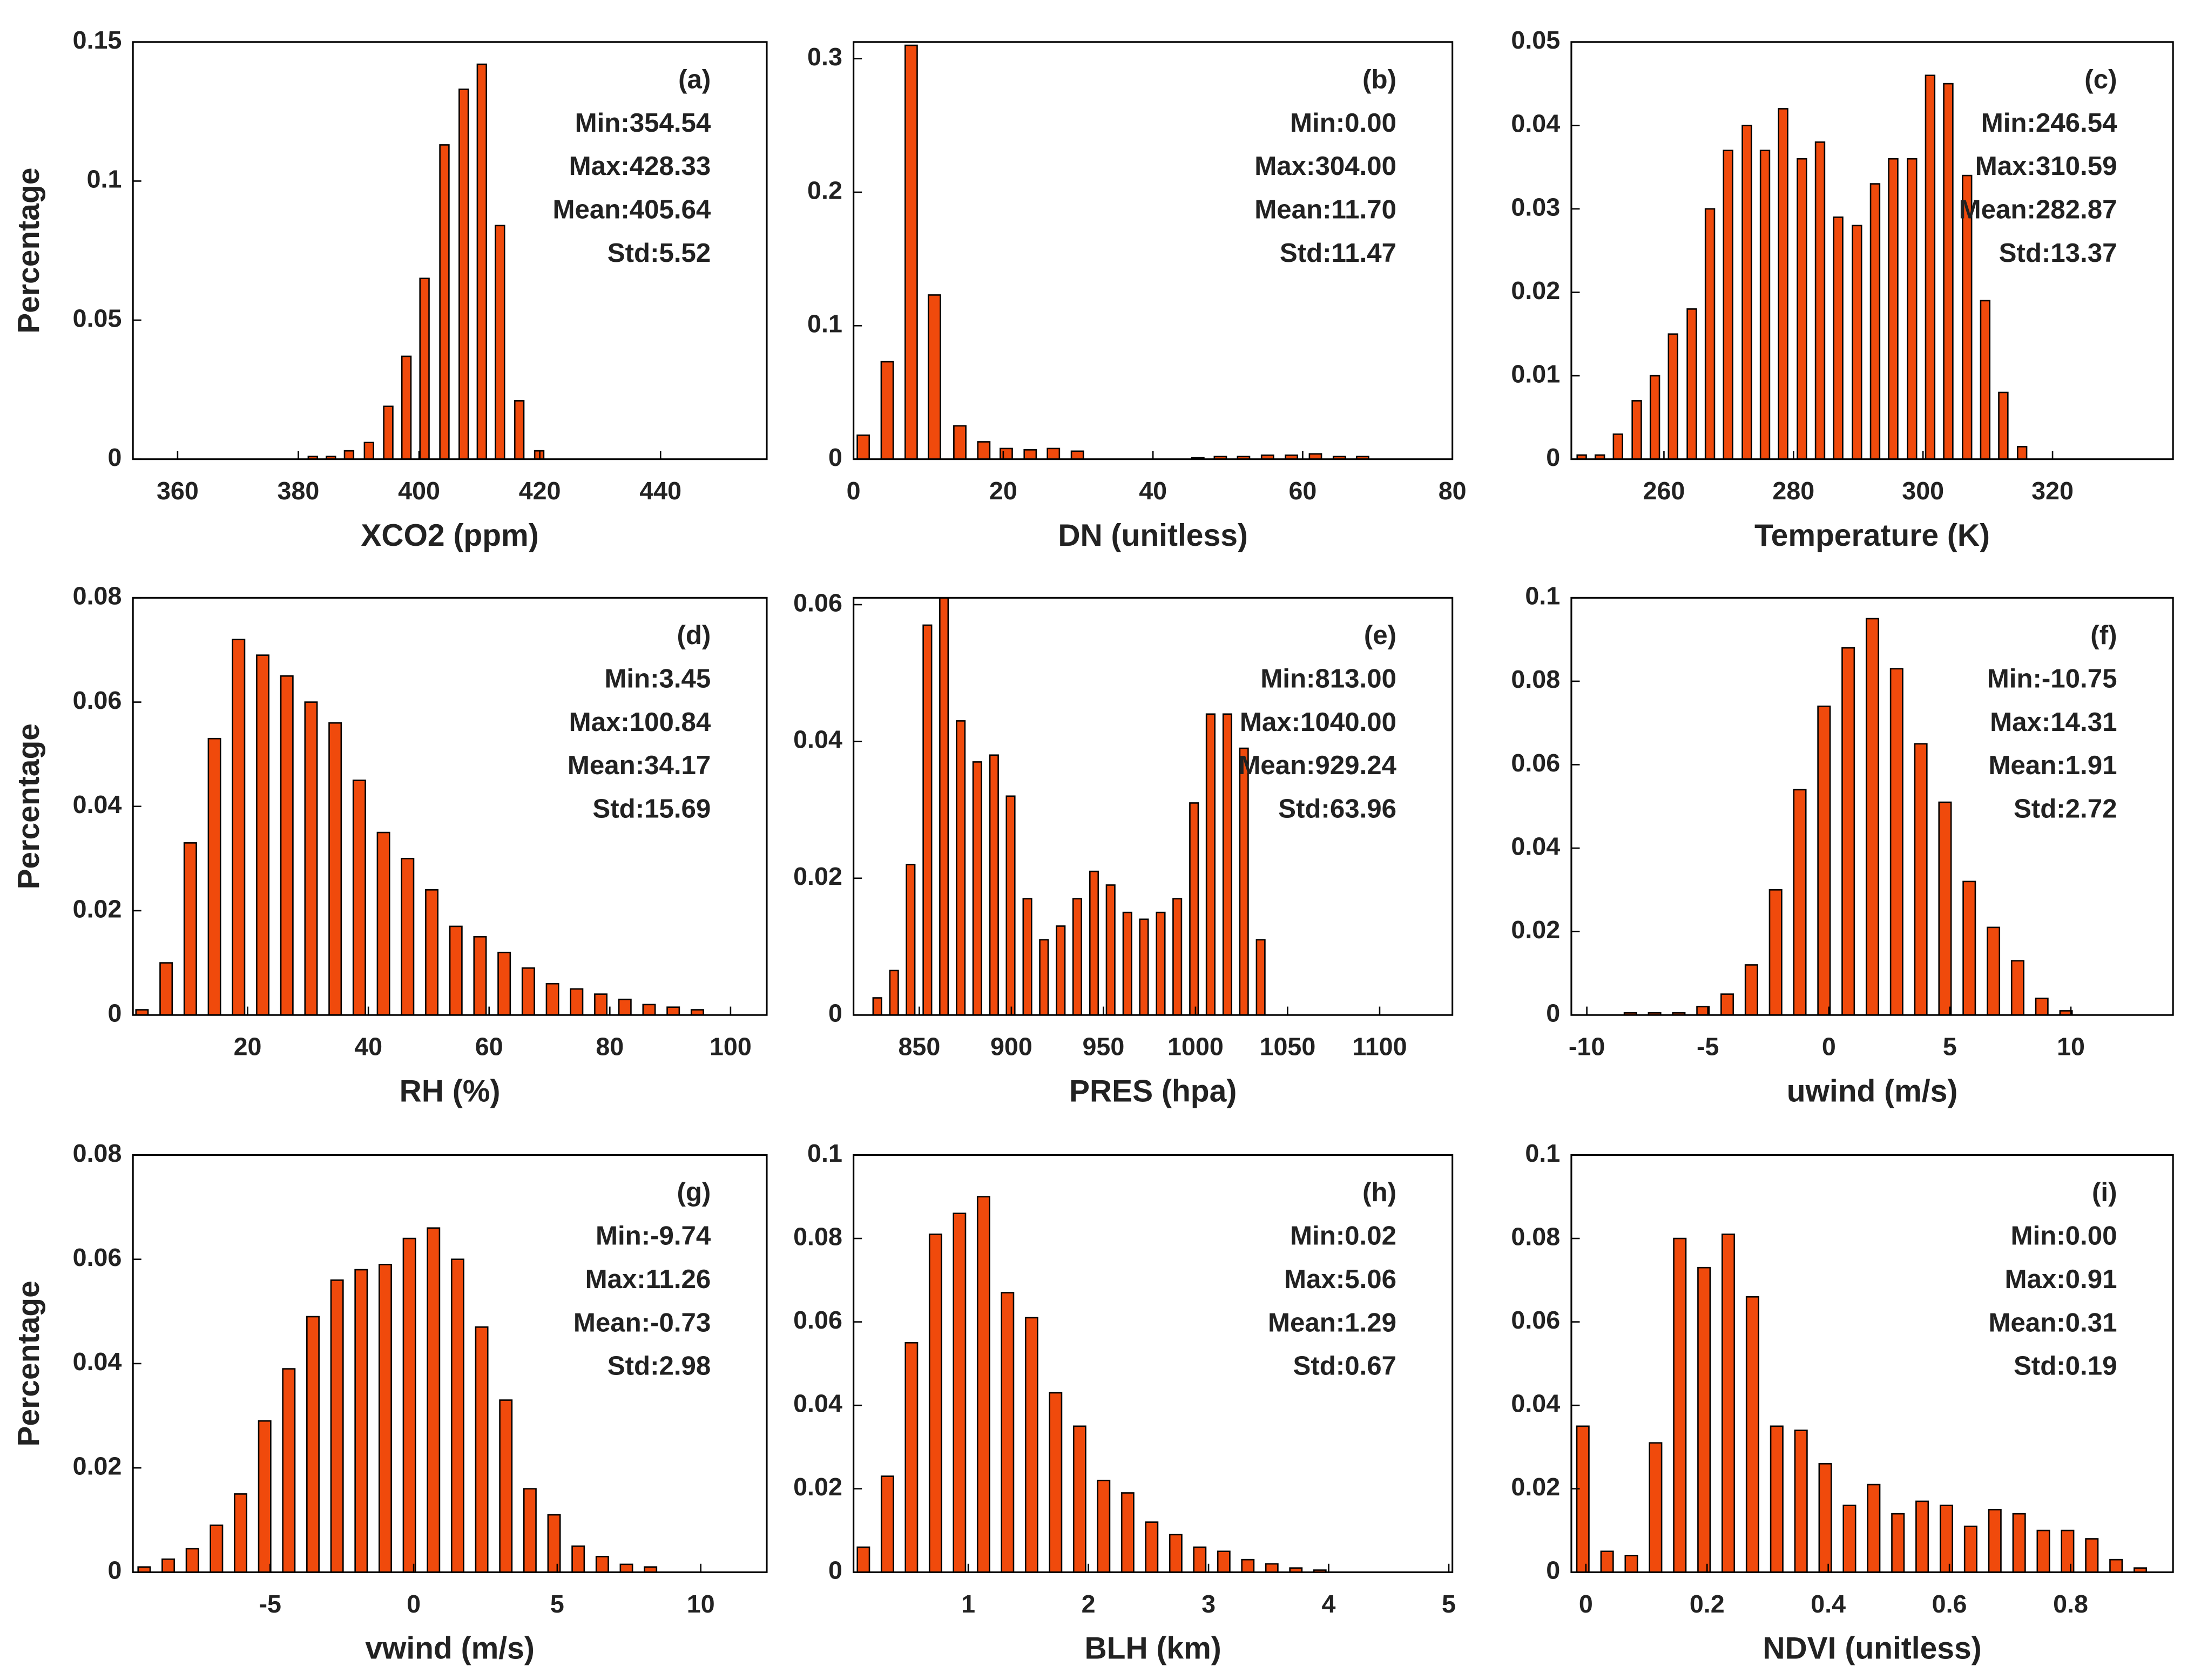 This screenshot has height=1680, width=2194. Describe the element at coordinates (1329, 1604) in the screenshot. I see `x-tick-label: 4` at that location.